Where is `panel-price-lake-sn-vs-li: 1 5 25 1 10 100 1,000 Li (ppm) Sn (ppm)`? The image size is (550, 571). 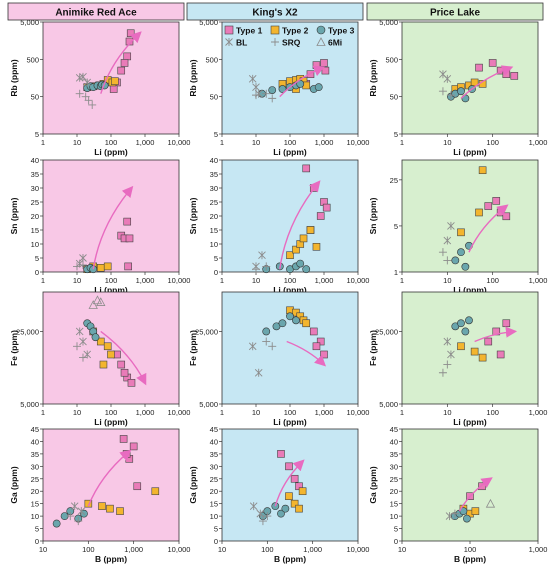 panel-price-lake-sn-vs-li: 1 5 25 1 10 100 1,000 Li (ppm) Sn (ppm) is located at coordinates (457, 227).